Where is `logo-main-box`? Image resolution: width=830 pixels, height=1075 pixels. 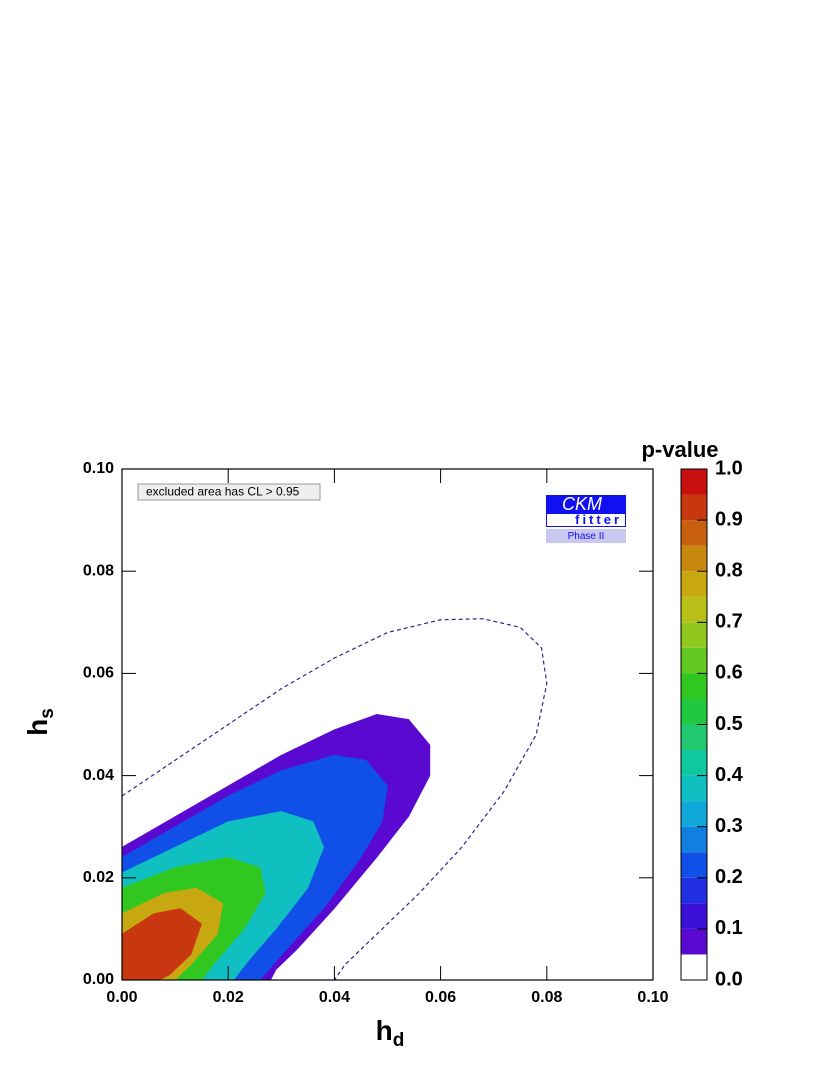 logo-main-box is located at coordinates (586, 504).